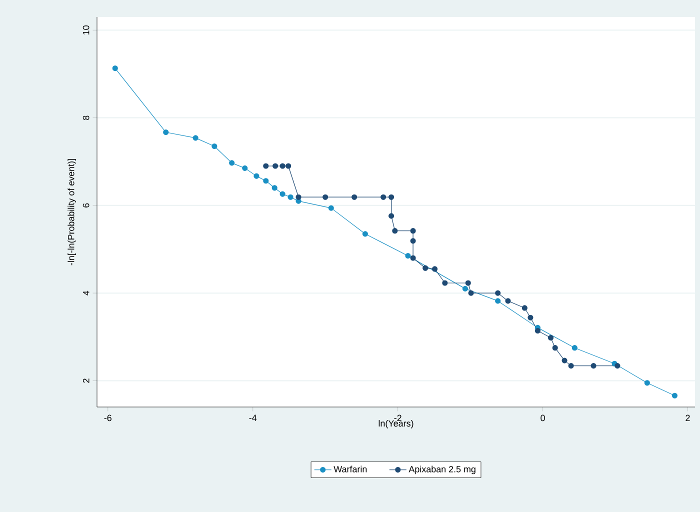 The width and height of the screenshot is (700, 512). Describe the element at coordinates (108, 418) in the screenshot. I see `x-tick-label: -6` at that location.